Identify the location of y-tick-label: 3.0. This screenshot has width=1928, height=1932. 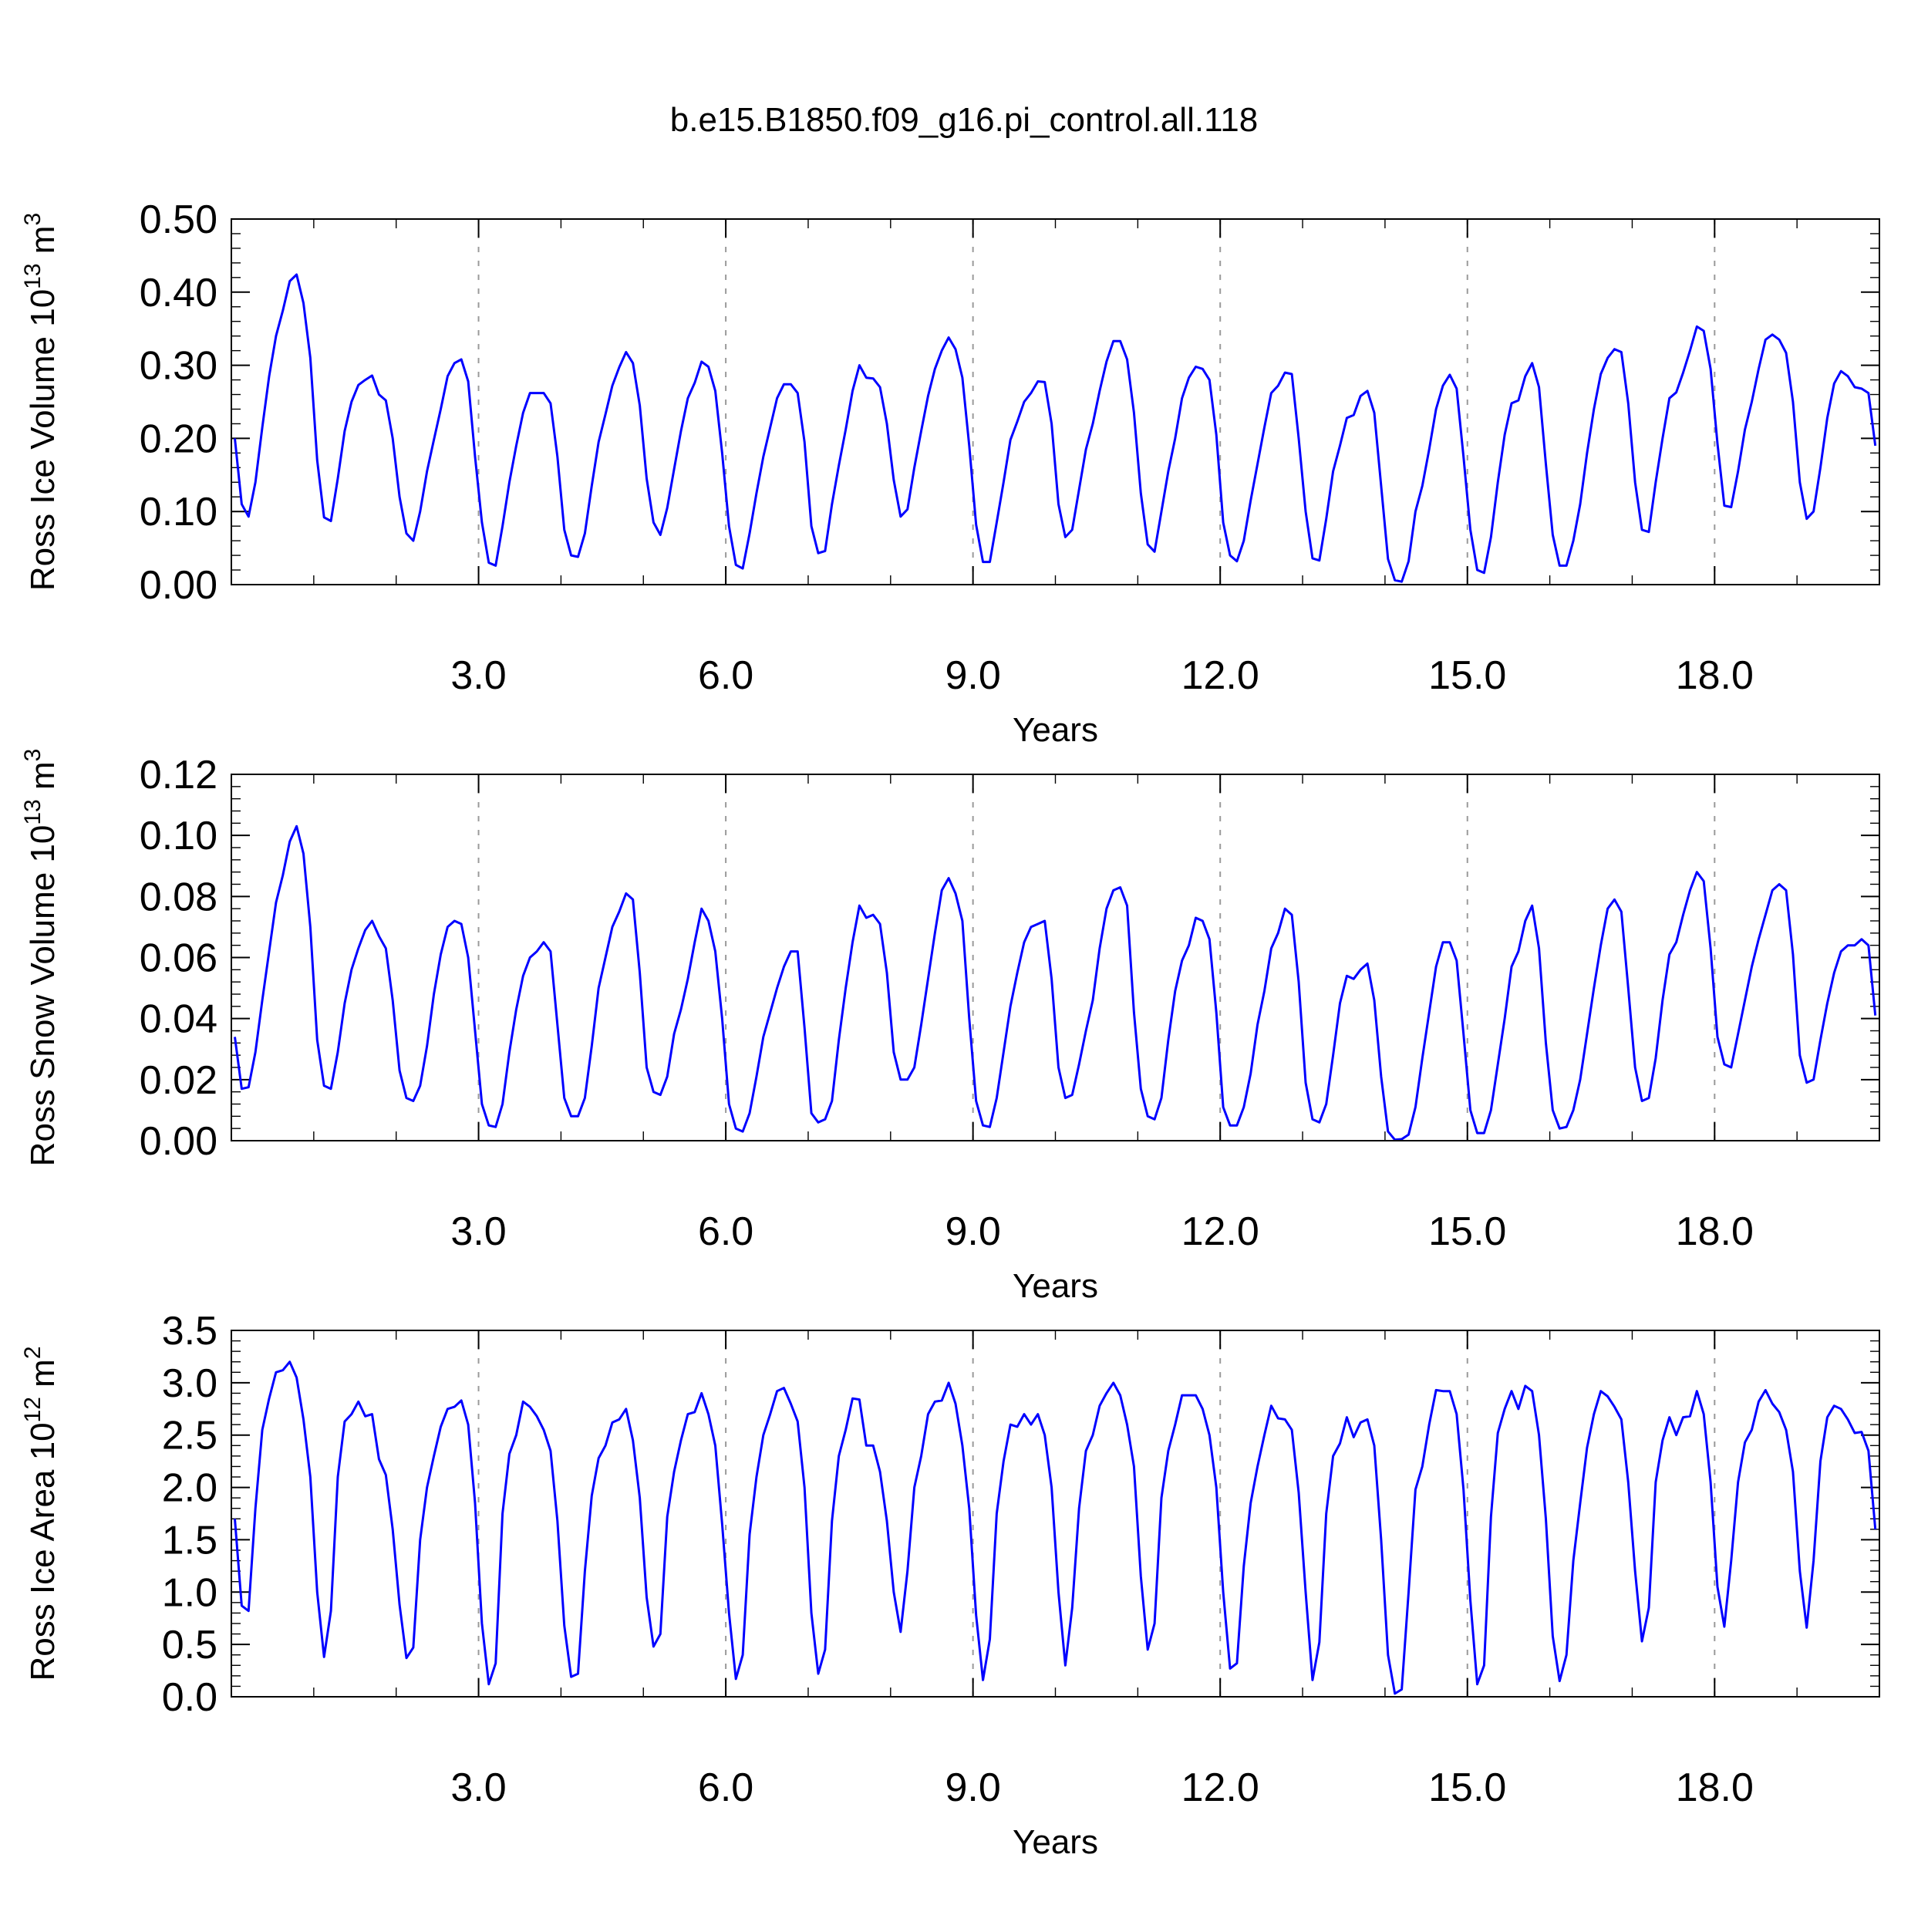
(189, 1383).